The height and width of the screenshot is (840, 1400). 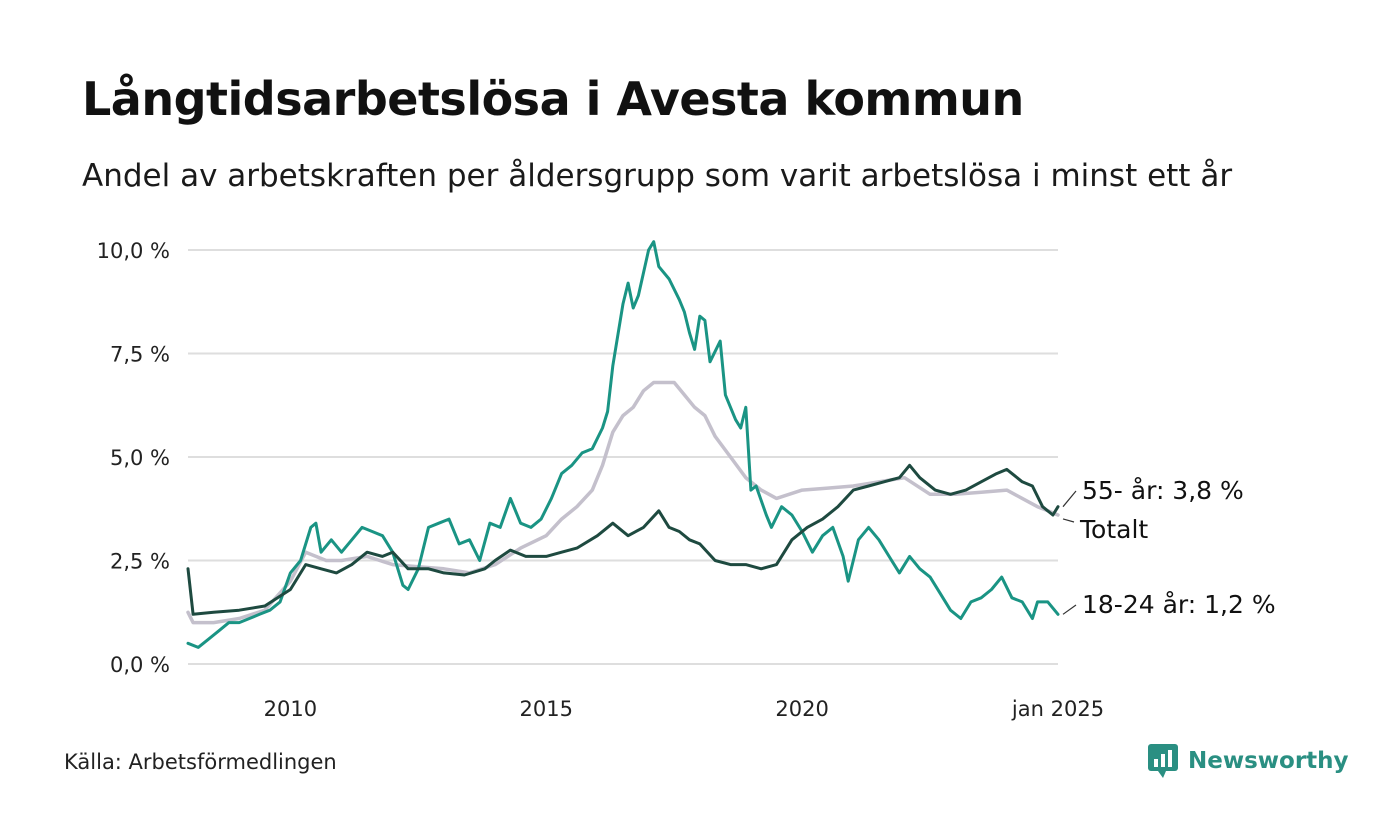 I want to click on series-end-label: Totalt, so click(x=1113, y=529).